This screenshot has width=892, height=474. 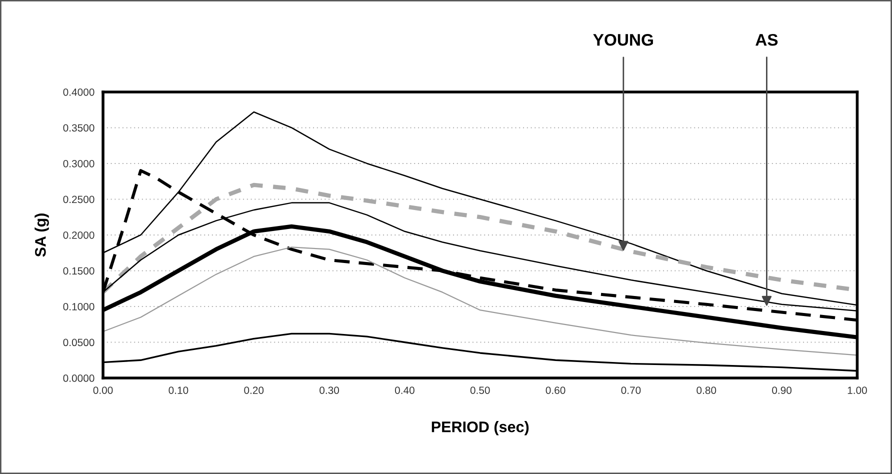 What do you see at coordinates (556, 390) in the screenshot?
I see `x-tick-label: 0.60` at bounding box center [556, 390].